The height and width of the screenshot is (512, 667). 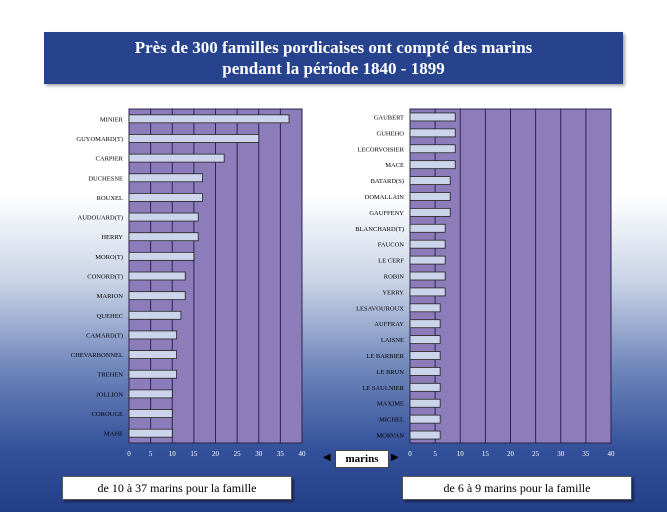 I want to click on category-label: DUCHESNE, so click(x=105, y=178).